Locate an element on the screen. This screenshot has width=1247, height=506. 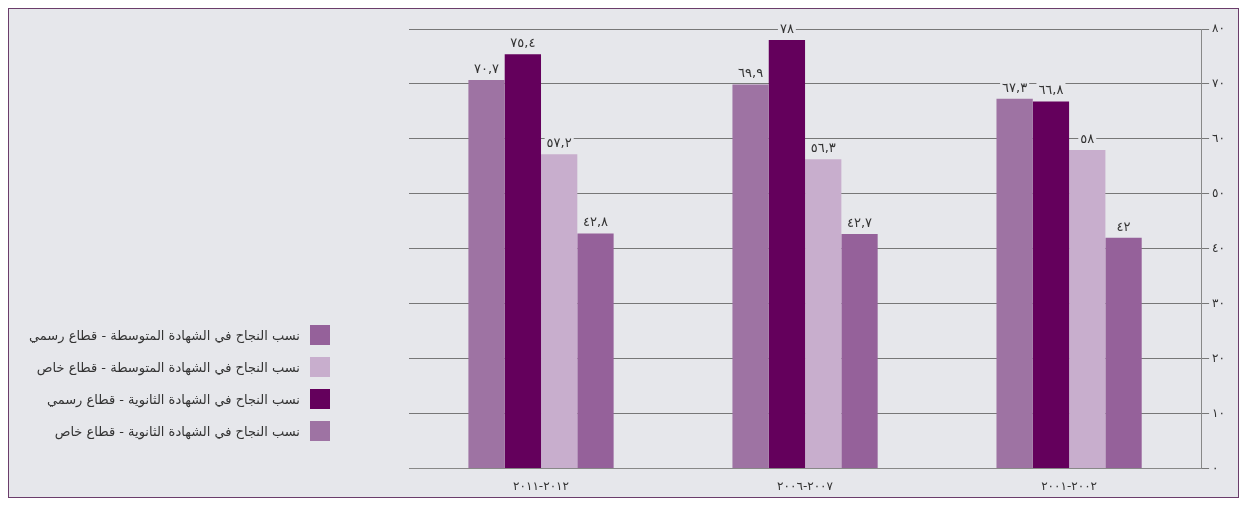
data-label: ٤٢,٨ is located at coordinates (595, 222).